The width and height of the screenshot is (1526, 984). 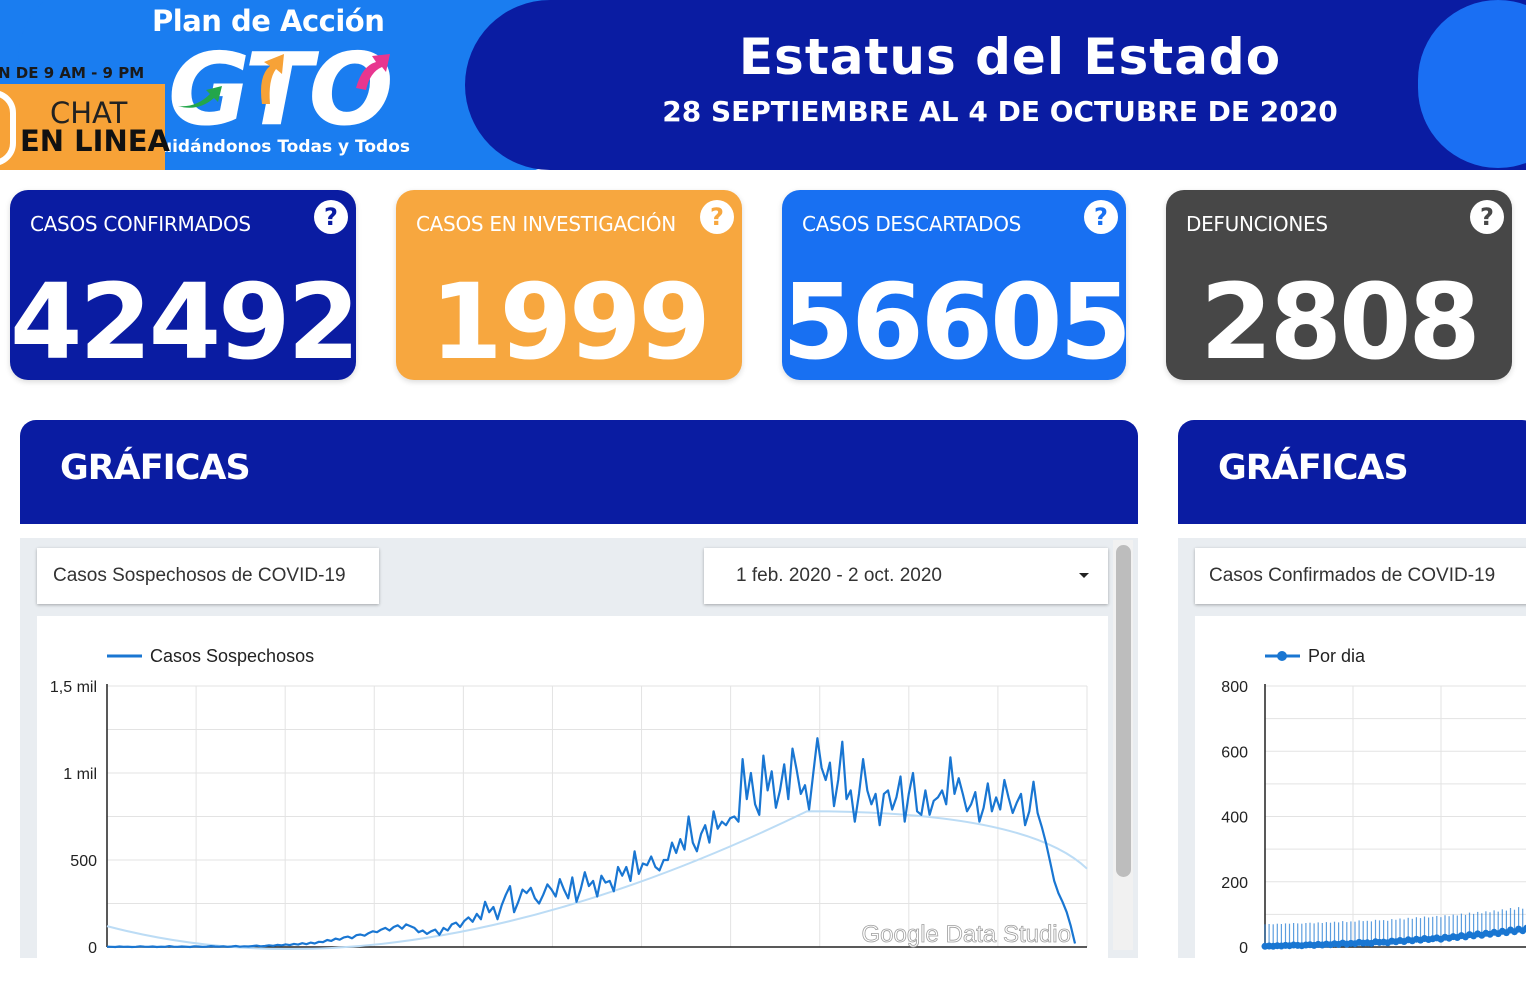 I want to click on confirmed-cases-card: CASOS CONFIRMADOS ? 42492, so click(x=183, y=285).